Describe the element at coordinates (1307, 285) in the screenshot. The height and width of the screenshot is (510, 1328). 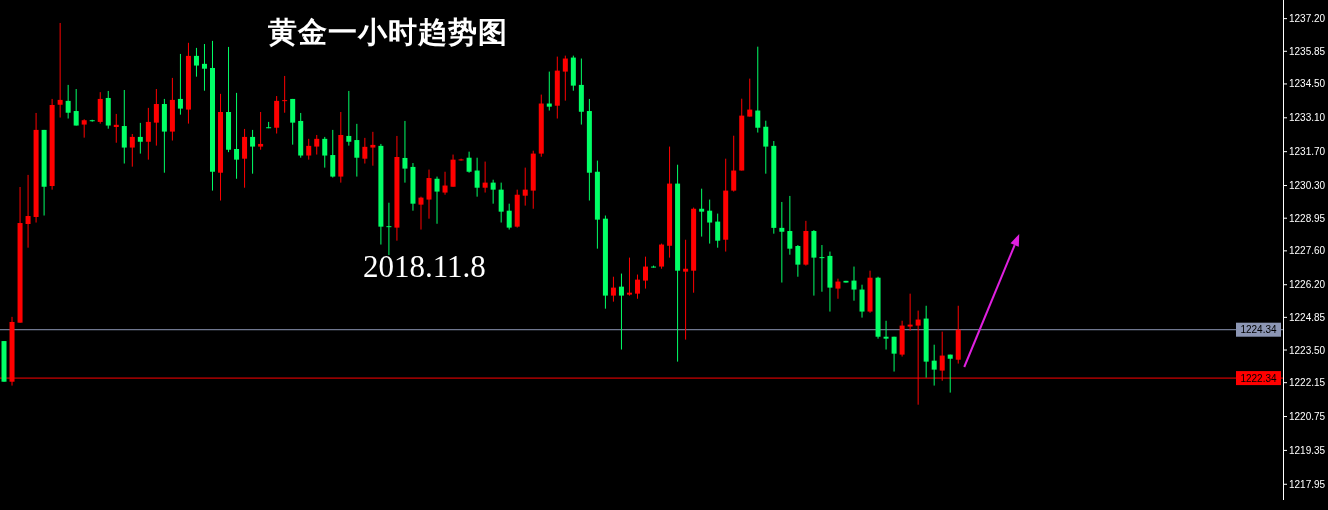
I see `y-tick-label: 1226.20` at that location.